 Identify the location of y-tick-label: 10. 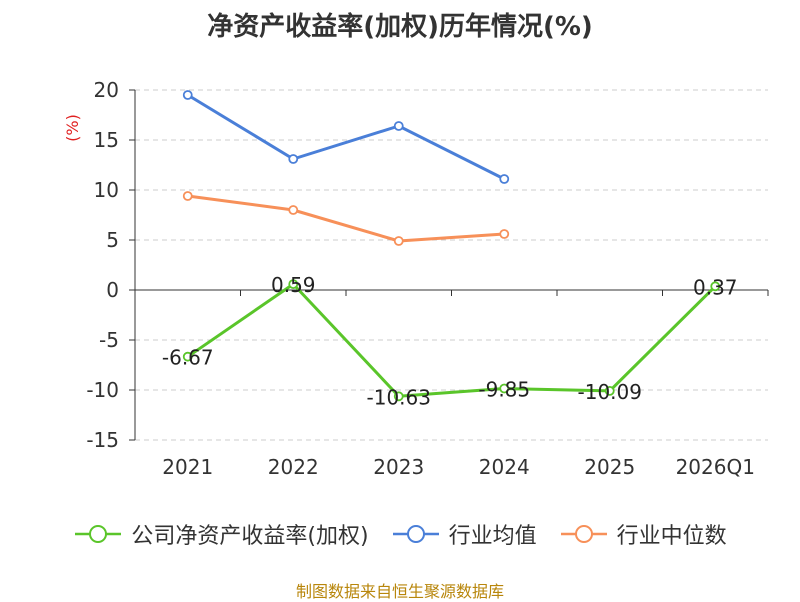
(106, 190).